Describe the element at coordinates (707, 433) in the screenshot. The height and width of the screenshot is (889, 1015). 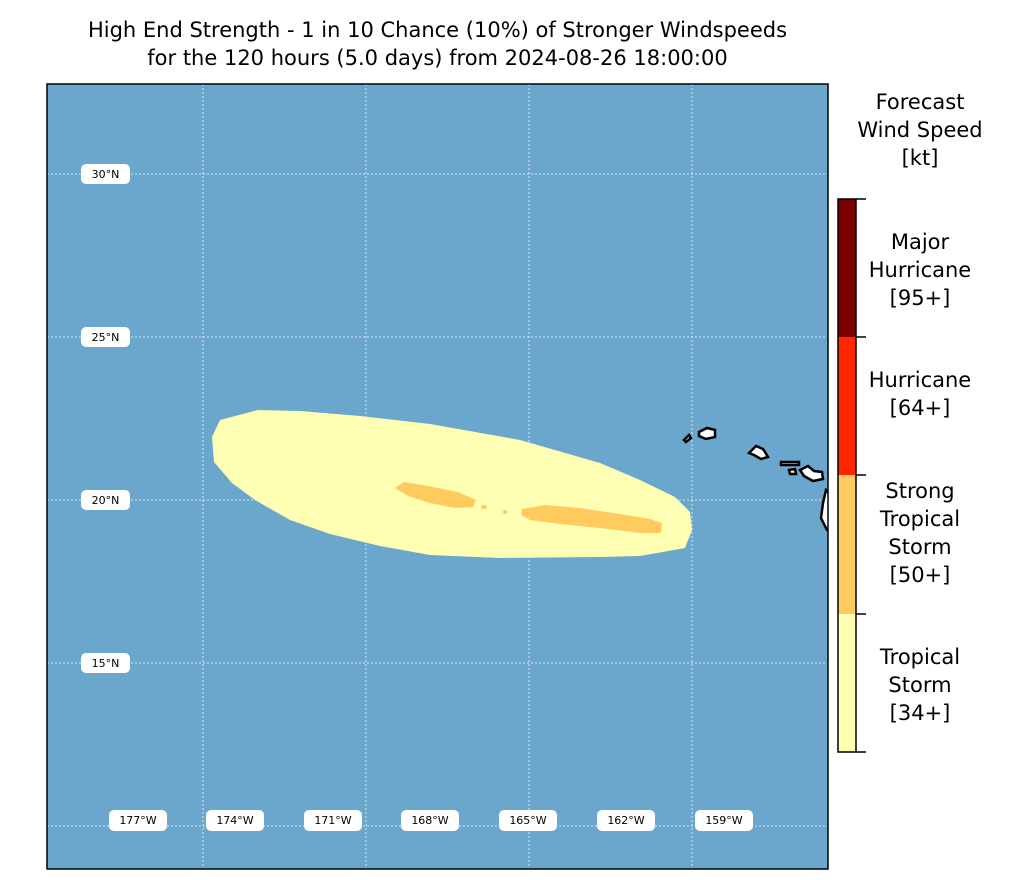
I see `island-kauai` at that location.